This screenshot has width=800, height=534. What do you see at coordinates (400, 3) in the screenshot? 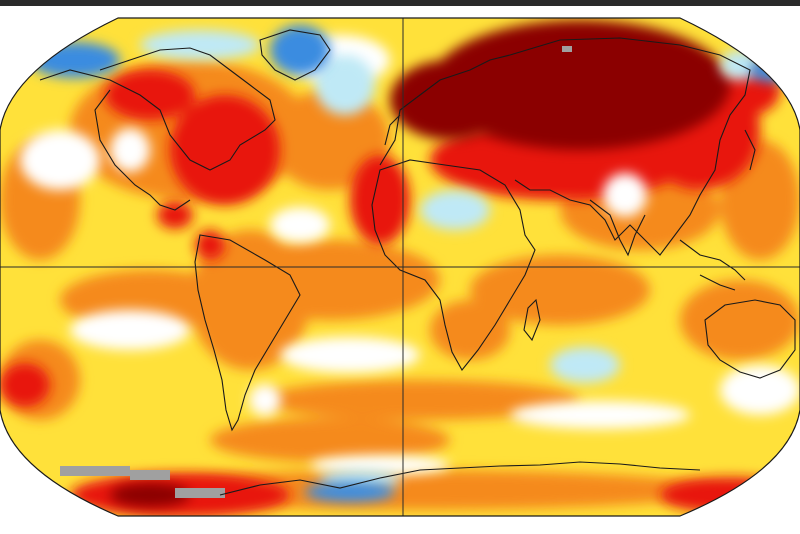
I see `top-border-bar` at bounding box center [400, 3].